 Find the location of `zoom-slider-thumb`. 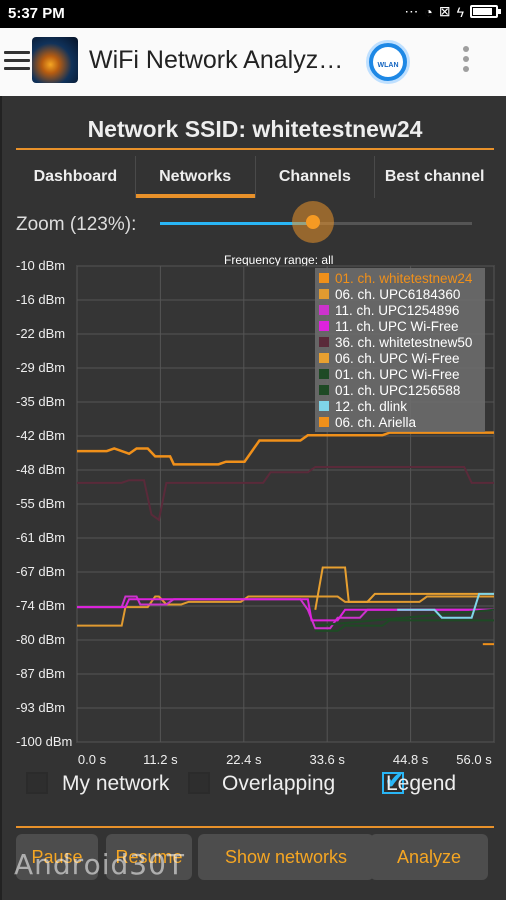

zoom-slider-thumb is located at coordinates (312, 222).